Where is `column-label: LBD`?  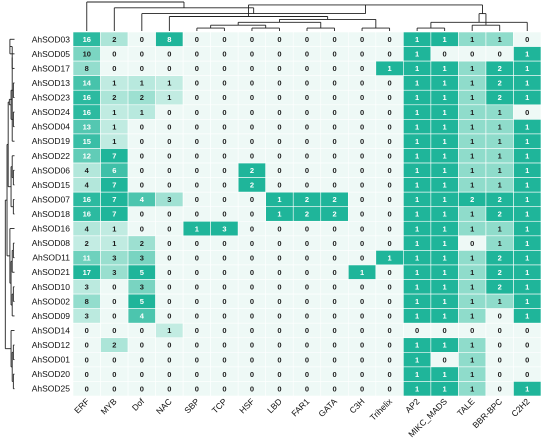 column-label: LBD is located at coordinates (274, 405).